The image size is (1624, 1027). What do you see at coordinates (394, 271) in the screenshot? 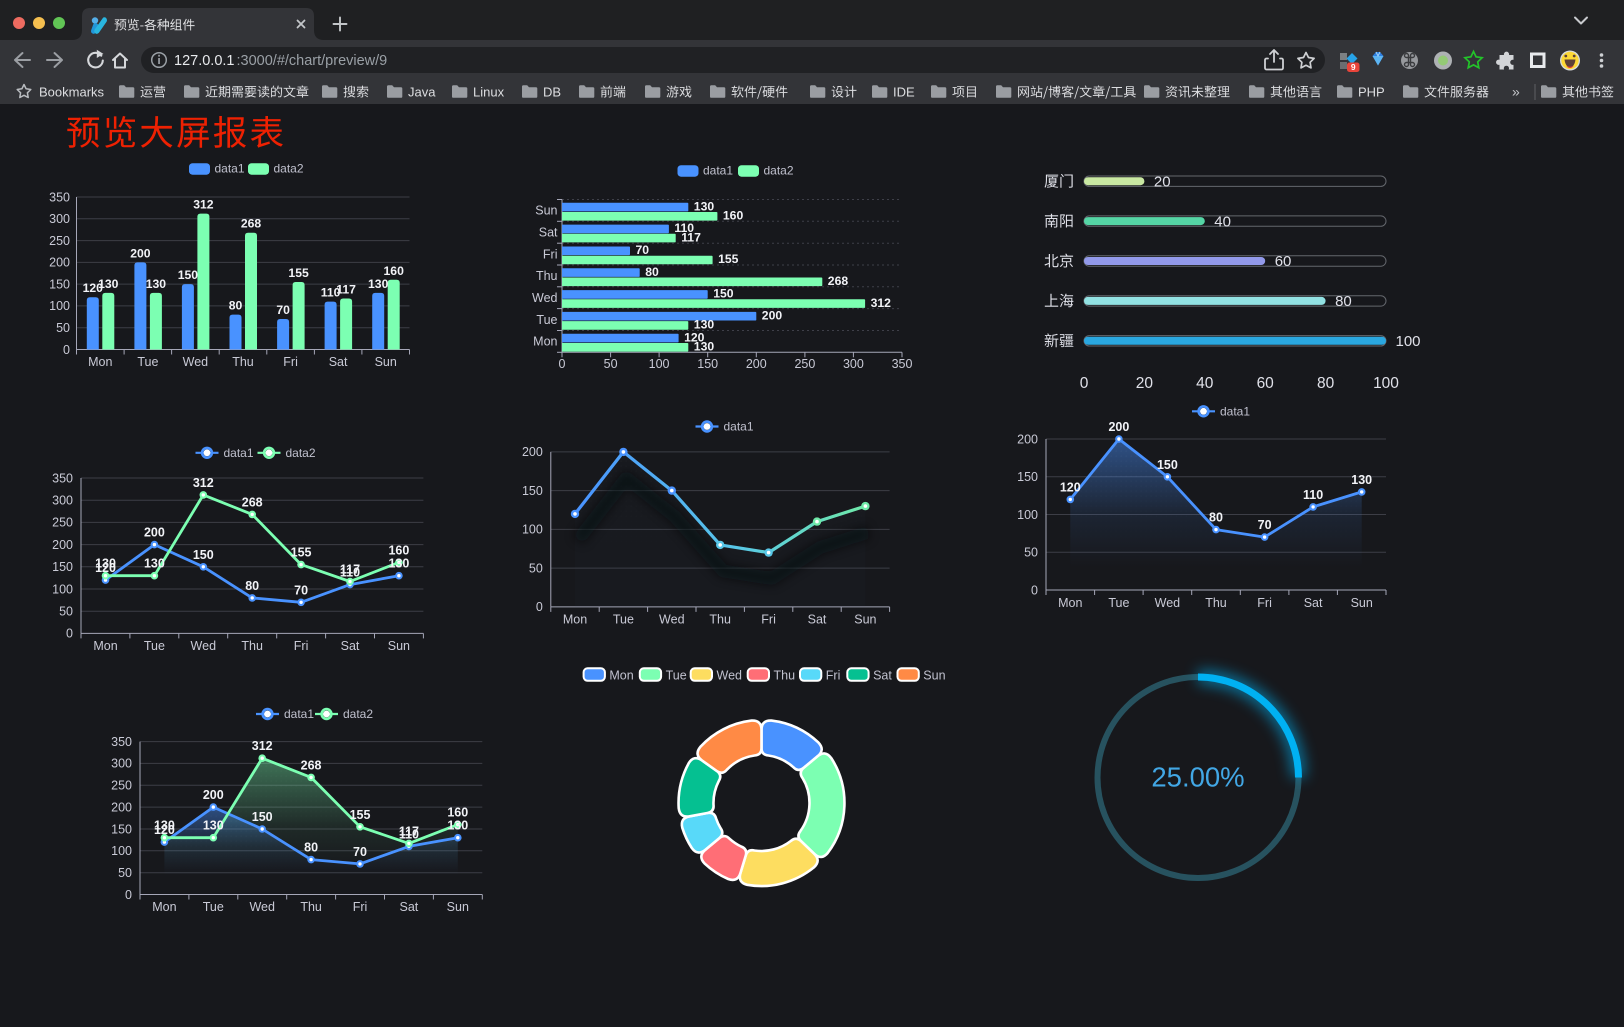
I see `svg-text: 160` at bounding box center [394, 271].